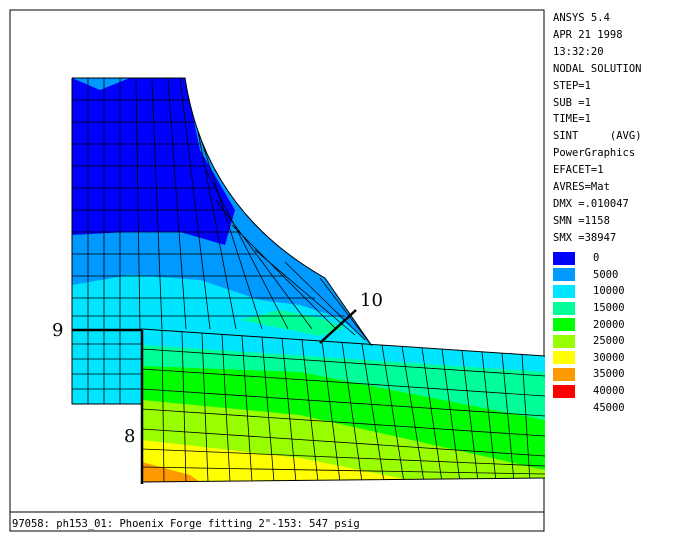 The width and height of the screenshot is (678, 539). Describe the element at coordinates (597, 136) in the screenshot. I see `info-quantity-row: SINT (AVG)` at that location.